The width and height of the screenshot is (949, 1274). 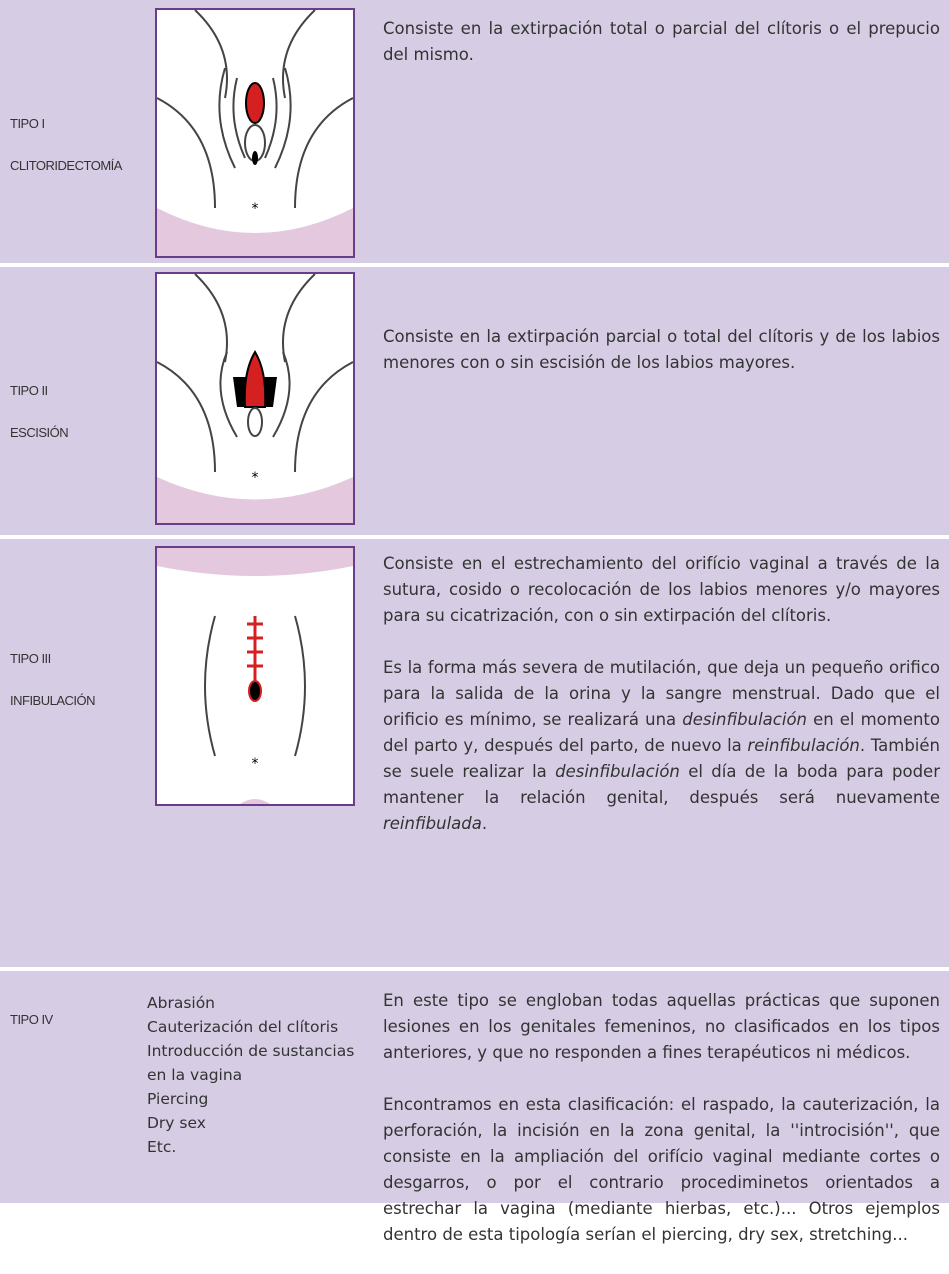 I want to click on text-run: ., so click(x=484, y=823).